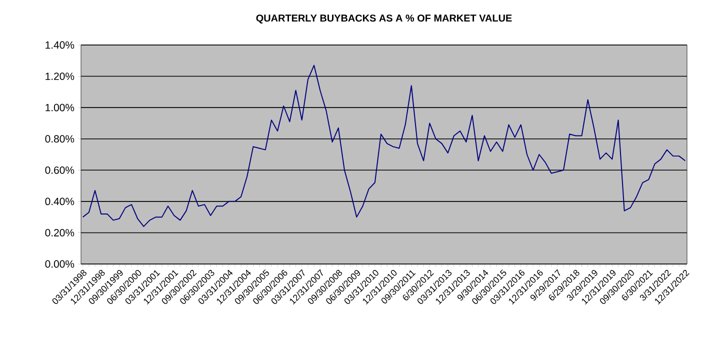 The height and width of the screenshot is (342, 703). I want to click on chart-title: QUARTERLY BUYBACKS AS A % OF MARKET VALUE, so click(384, 19).